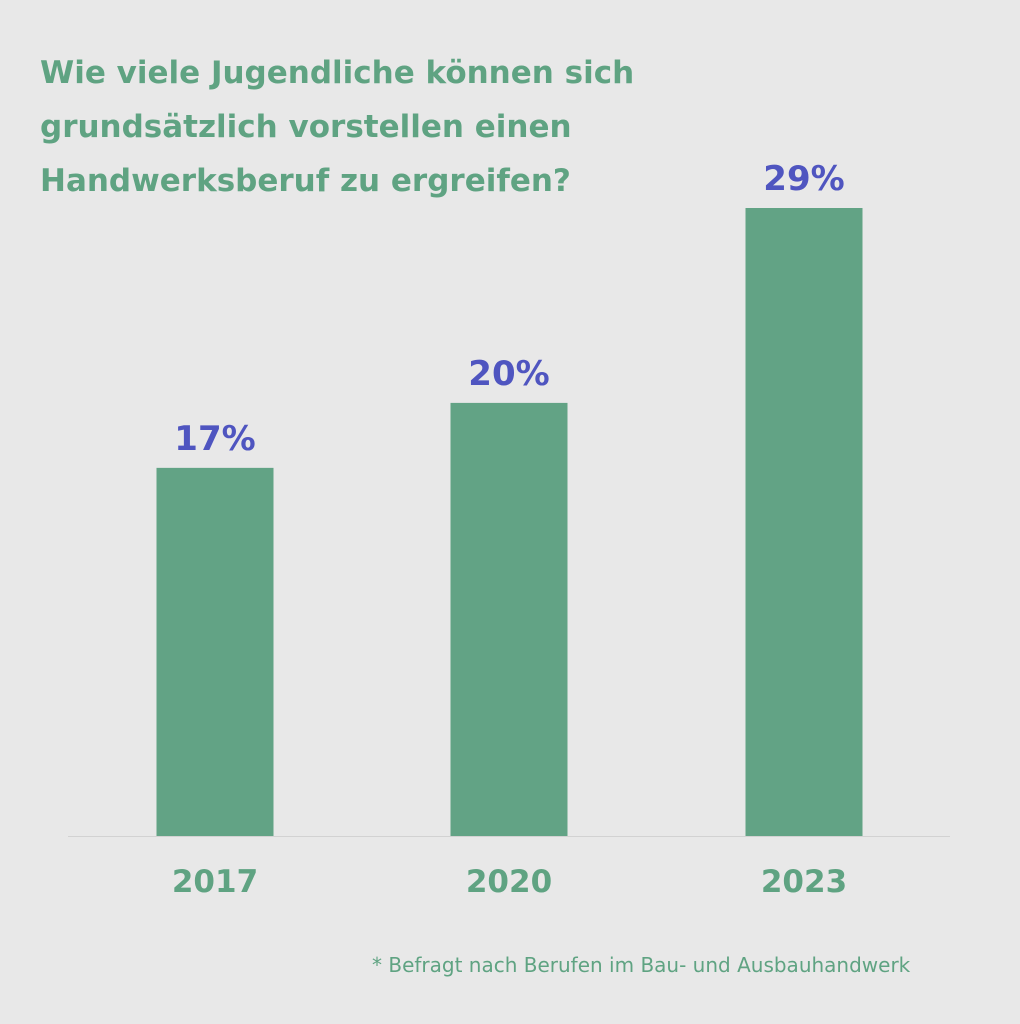 Image resolution: width=1020 pixels, height=1024 pixels. I want to click on chart-title-line-2: grundsätzlich vorstellen einen, so click(306, 127).